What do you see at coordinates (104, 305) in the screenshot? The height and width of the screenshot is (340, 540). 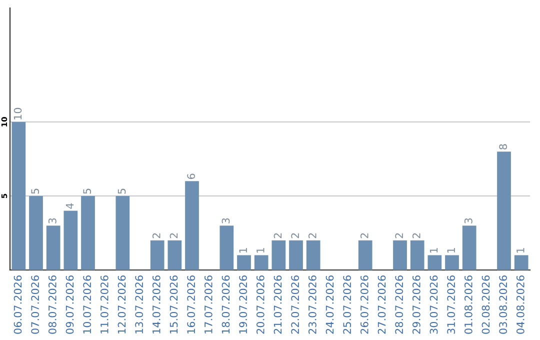 I see `x-tick-label: 11.07.2026` at bounding box center [104, 305].